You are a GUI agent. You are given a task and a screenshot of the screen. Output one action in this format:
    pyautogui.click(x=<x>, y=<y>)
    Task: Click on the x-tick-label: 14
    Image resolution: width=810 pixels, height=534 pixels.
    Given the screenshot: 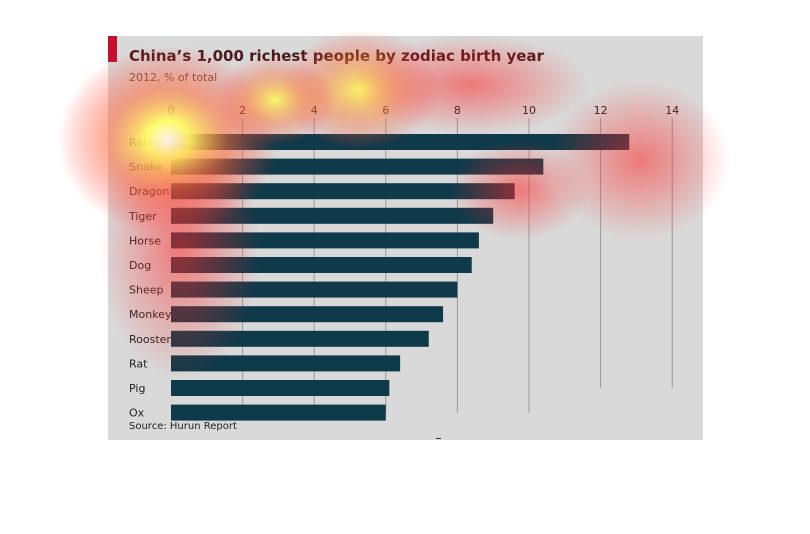 What is the action you would take?
    pyautogui.click(x=672, y=110)
    